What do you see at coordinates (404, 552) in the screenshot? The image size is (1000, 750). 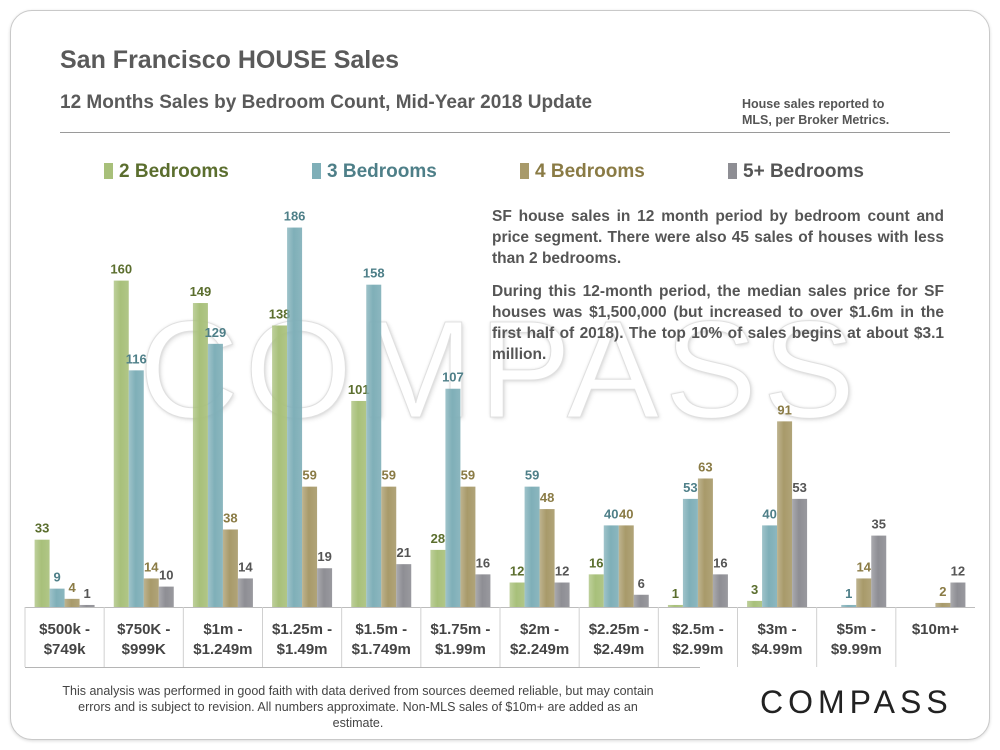 I see `value-label-5-bedrooms: 21` at bounding box center [404, 552].